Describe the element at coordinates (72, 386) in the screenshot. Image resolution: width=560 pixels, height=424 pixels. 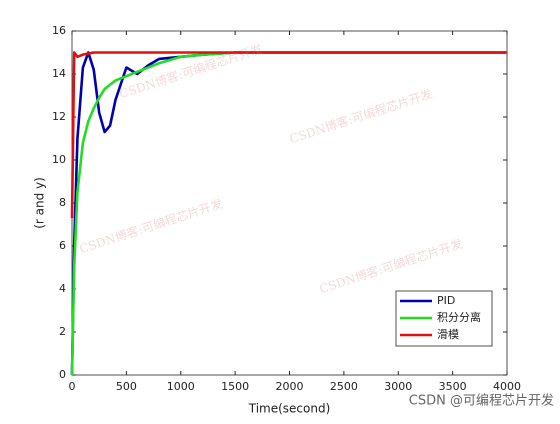
I see `x-tick-label: 0` at that location.